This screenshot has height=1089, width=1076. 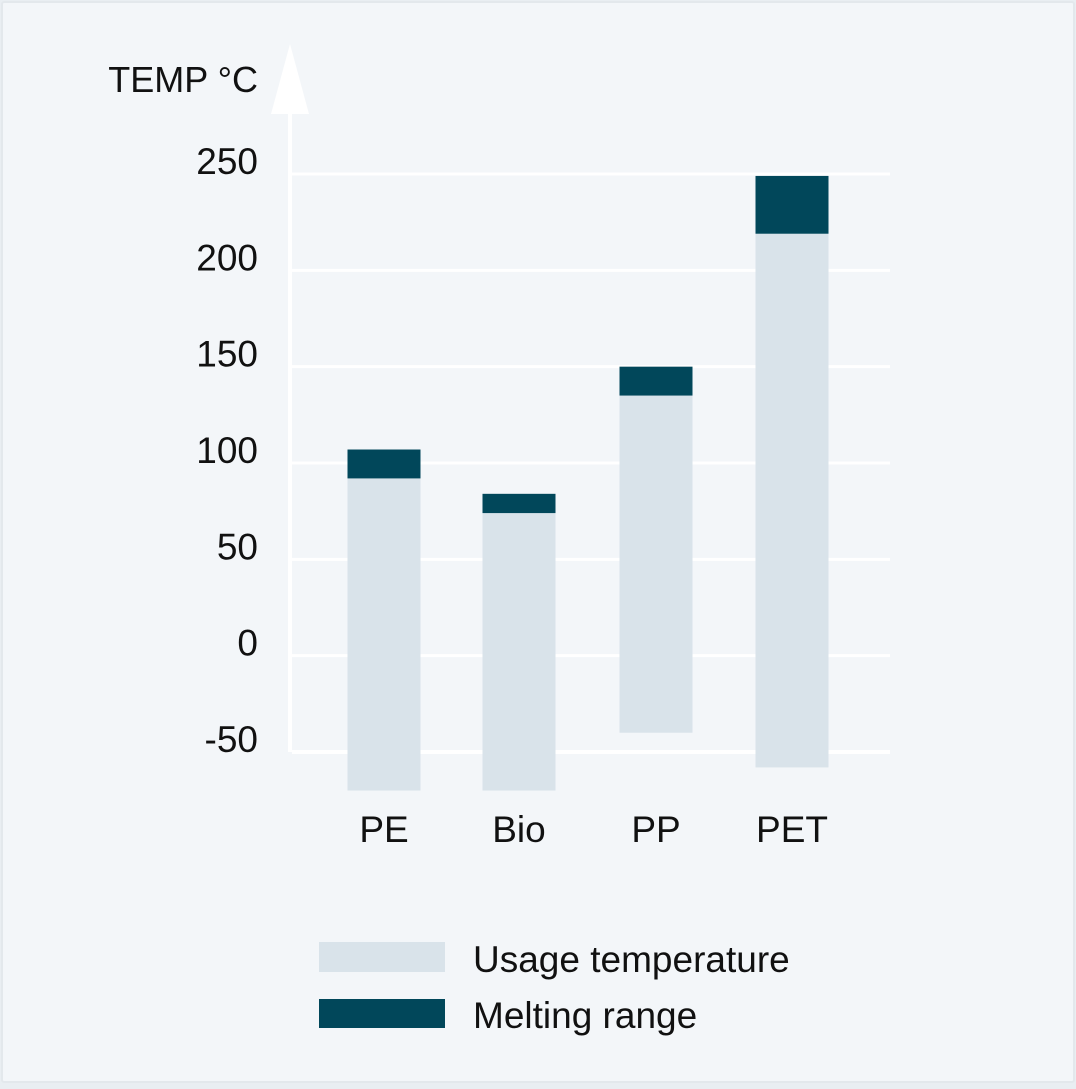 What do you see at coordinates (656, 381) in the screenshot?
I see `melting-bar-pp` at bounding box center [656, 381].